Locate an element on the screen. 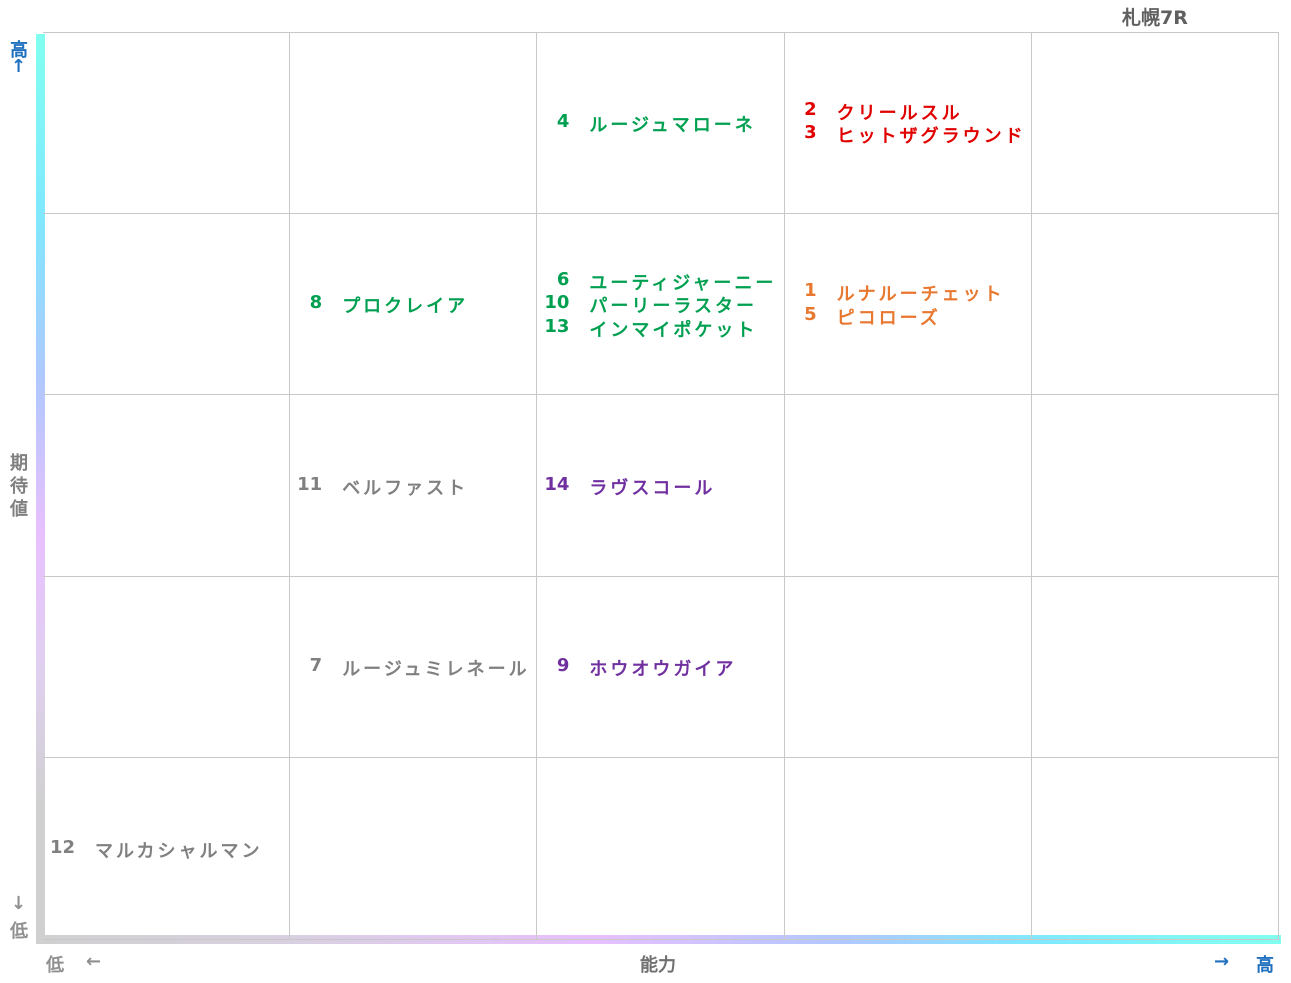 Image resolution: width=1291 pixels, height=983 pixels. title: 札幌7R is located at coordinates (1155, 18).